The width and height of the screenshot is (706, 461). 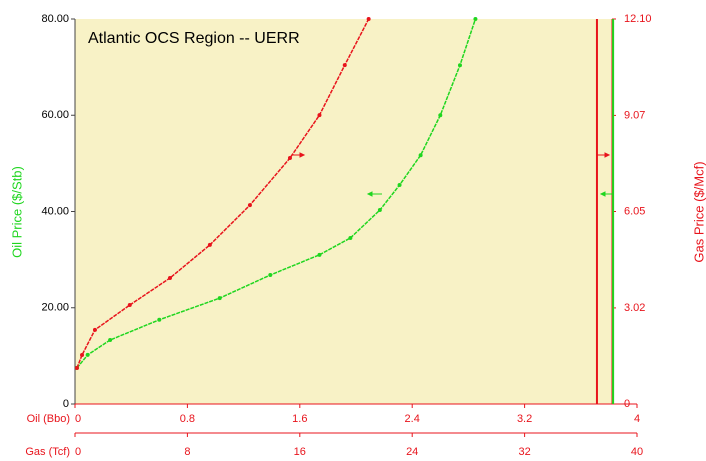 What do you see at coordinates (78, 452) in the screenshot?
I see `x2-tick-label: 0` at bounding box center [78, 452].